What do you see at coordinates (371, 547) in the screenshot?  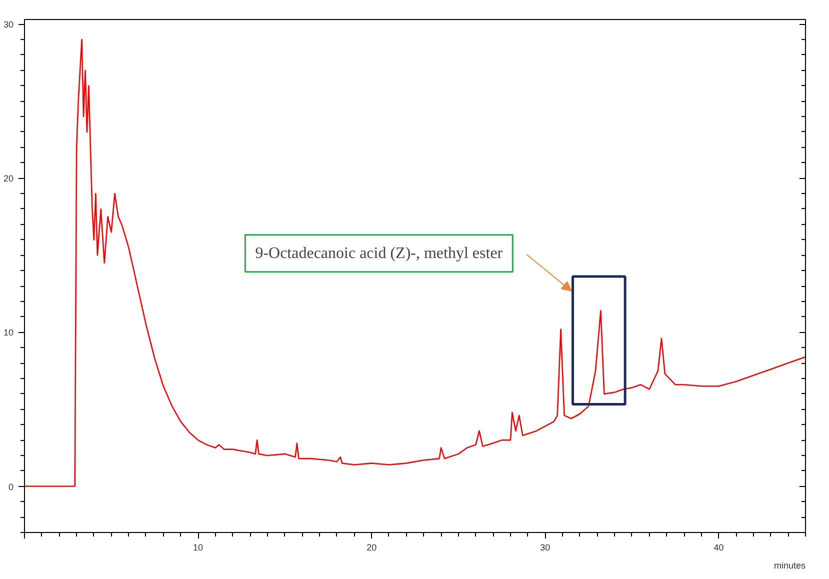 I see `x-tick-label: 20` at bounding box center [371, 547].